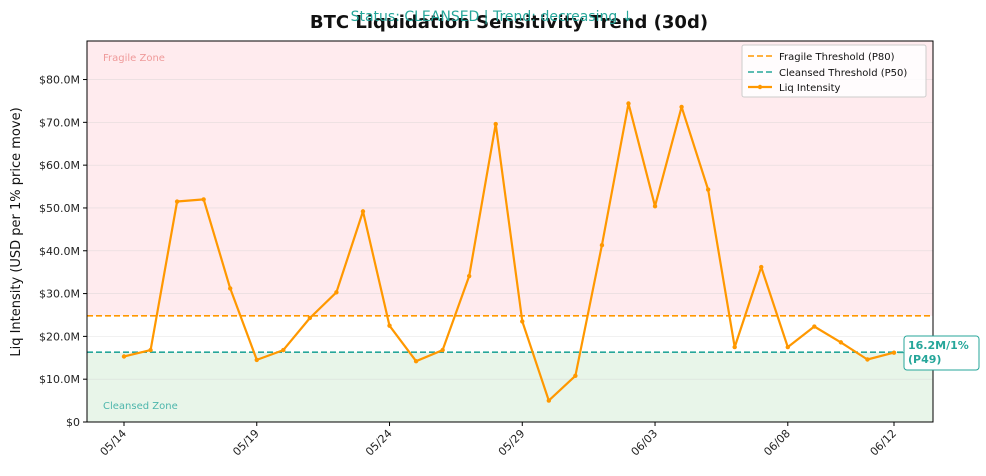 Image resolution: width=986 pixels, height=476 pixels. Describe the element at coordinates (760, 87) in the screenshot. I see `legend-series-marker` at that location.